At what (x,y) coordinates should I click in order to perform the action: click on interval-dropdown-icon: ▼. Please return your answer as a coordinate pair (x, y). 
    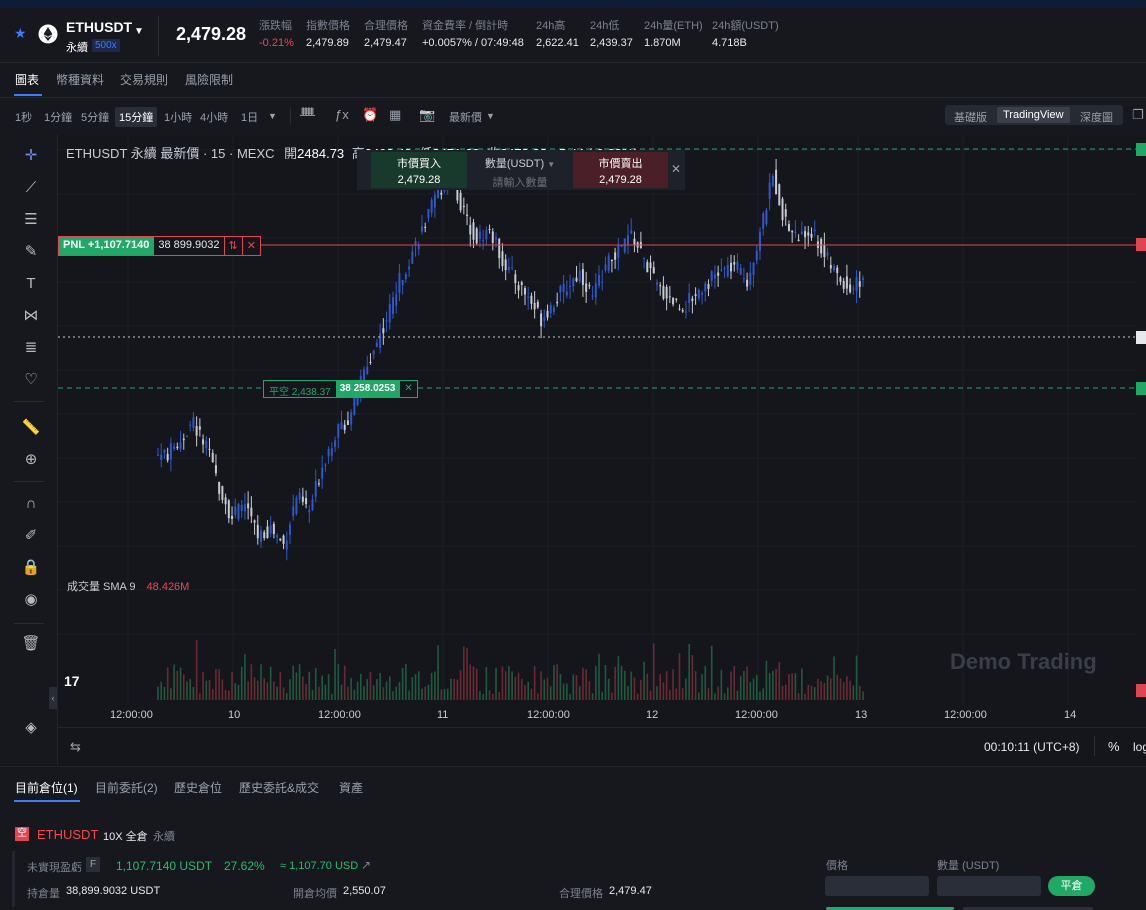
    Looking at the image, I should click on (272, 116).